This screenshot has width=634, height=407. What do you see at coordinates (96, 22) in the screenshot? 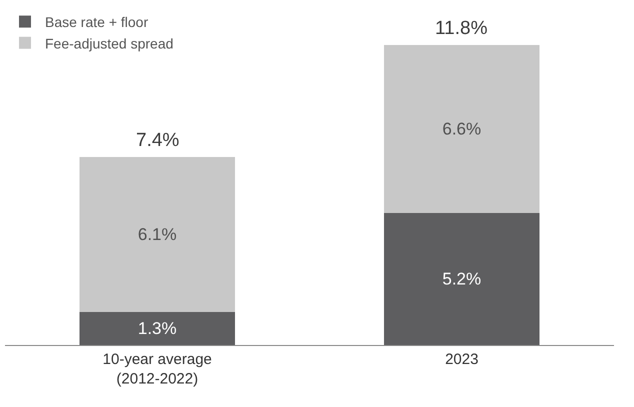
I see `legend-label: Base rate + floor` at bounding box center [96, 22].